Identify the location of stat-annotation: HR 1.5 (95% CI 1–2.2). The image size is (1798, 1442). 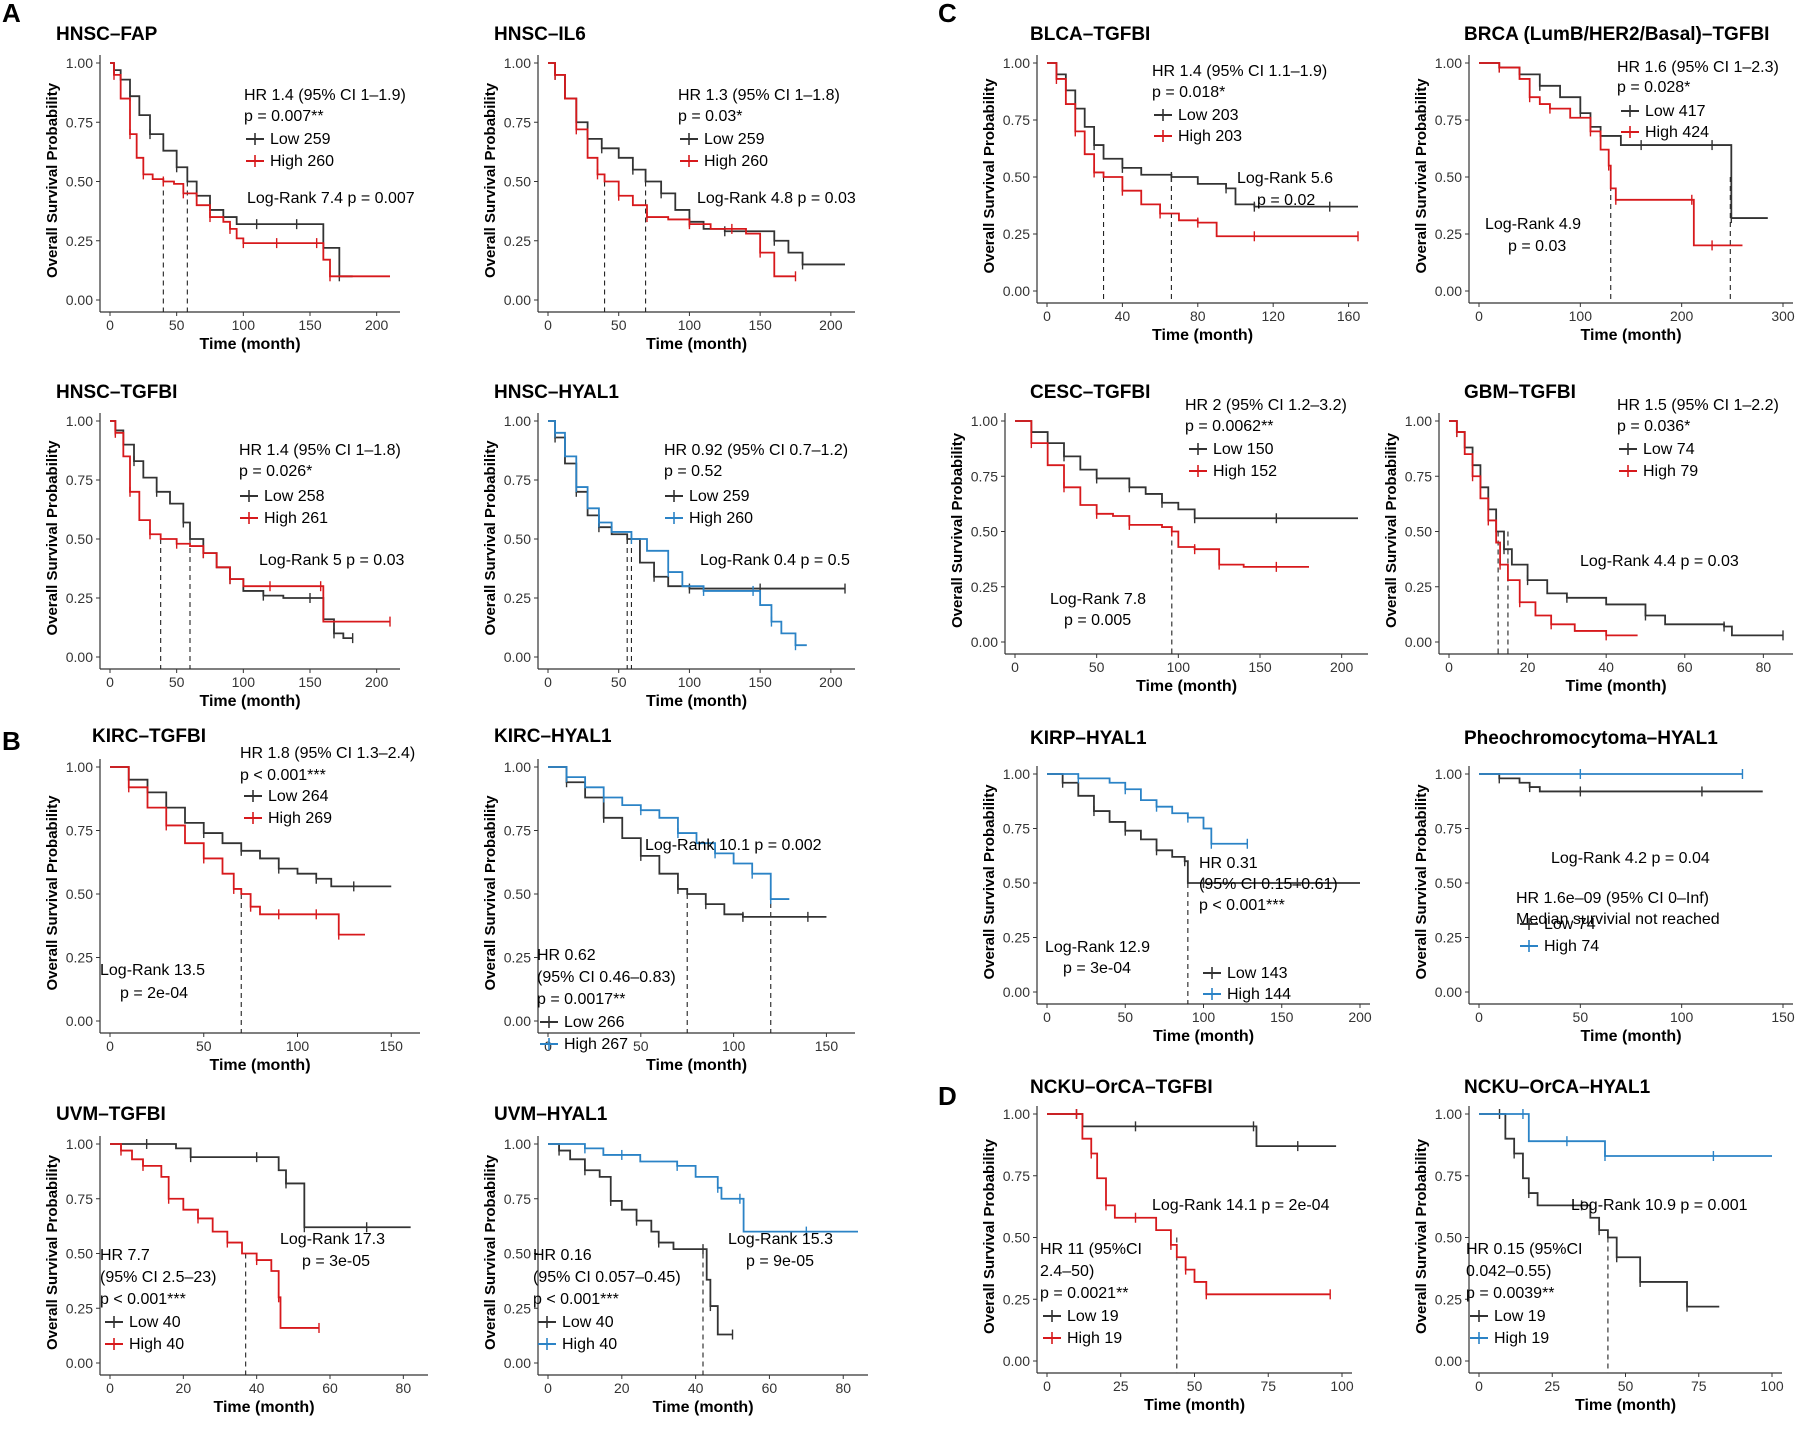
(1698, 405).